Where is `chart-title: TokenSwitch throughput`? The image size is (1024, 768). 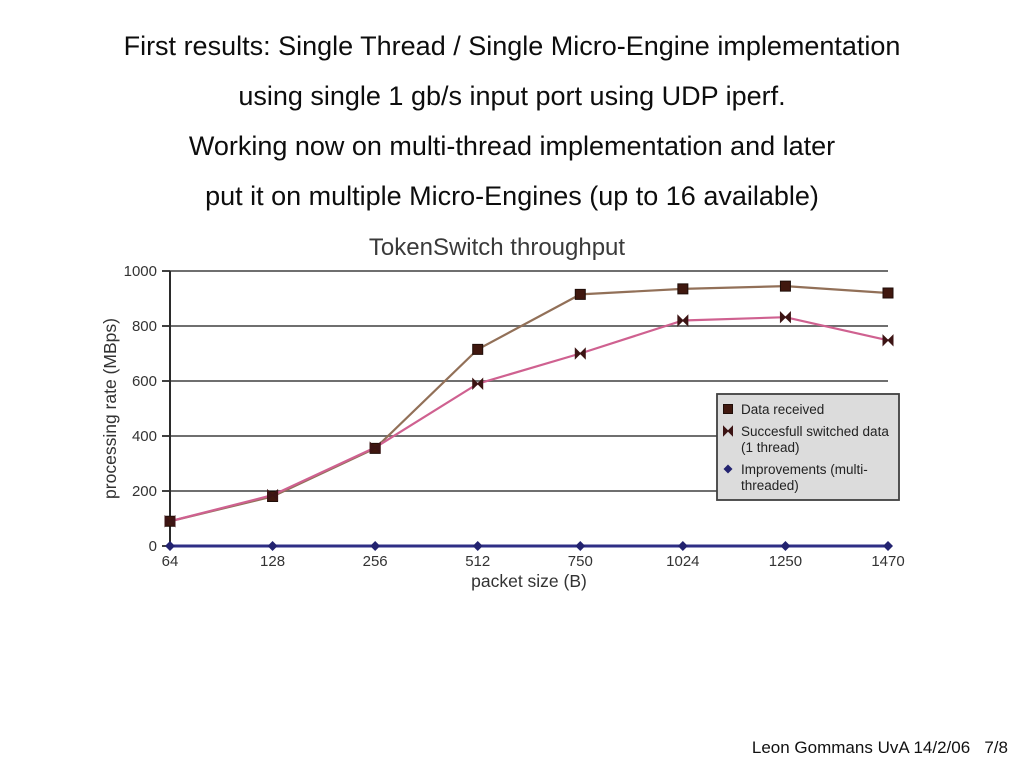
chart-title: TokenSwitch throughput is located at coordinates (497, 247).